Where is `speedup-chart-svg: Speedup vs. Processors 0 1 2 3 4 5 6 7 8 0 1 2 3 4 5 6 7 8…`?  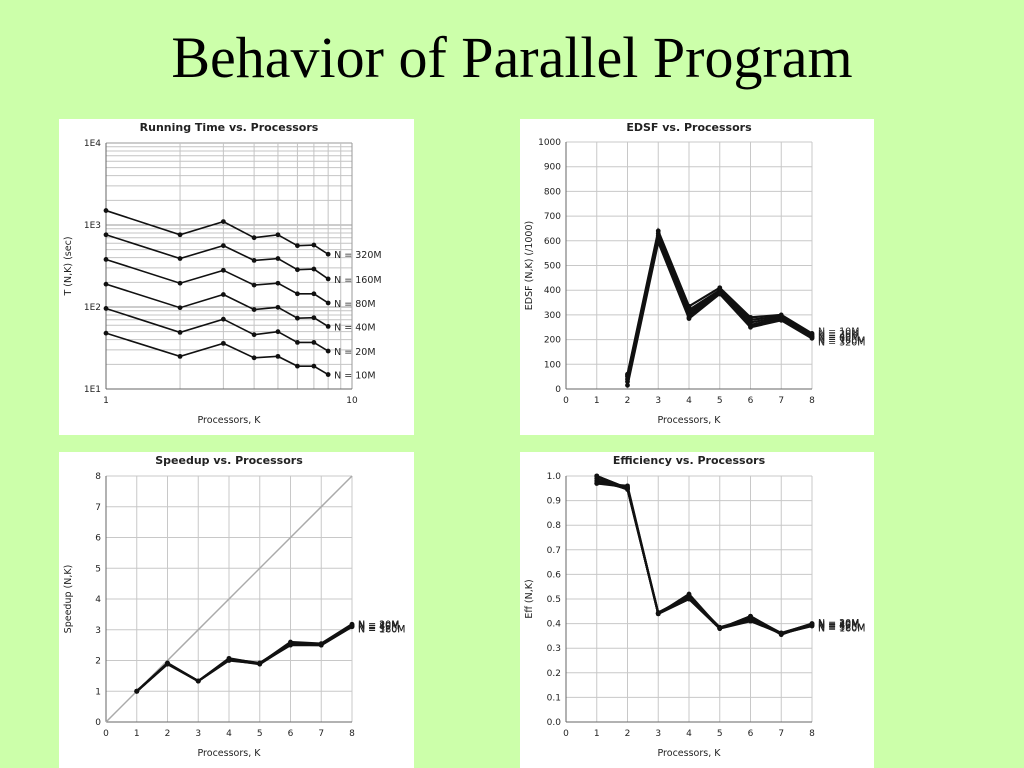
speedup-chart-svg: Speedup vs. Processors 0 1 2 3 4 5 6 7 8 0 1 2 3 4 5 6 7 8… is located at coordinates (234, 606).